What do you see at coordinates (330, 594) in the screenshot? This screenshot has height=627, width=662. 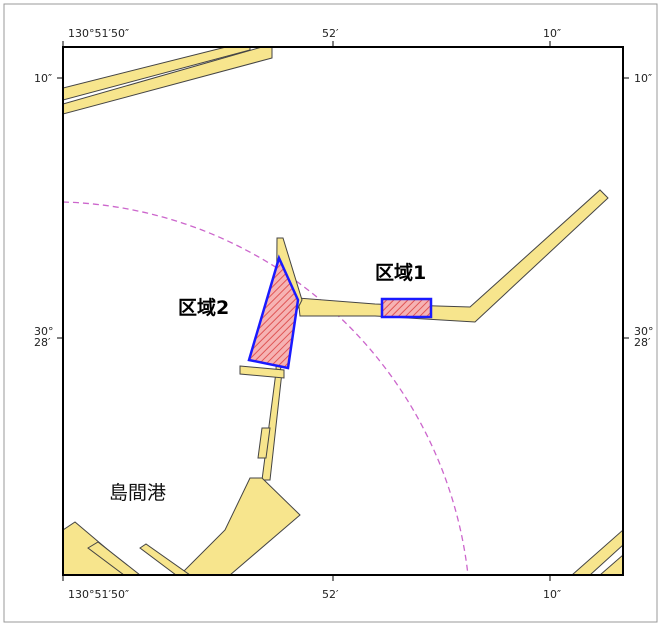 I see `bottom-lon-label-2: 52′` at bounding box center [330, 594].